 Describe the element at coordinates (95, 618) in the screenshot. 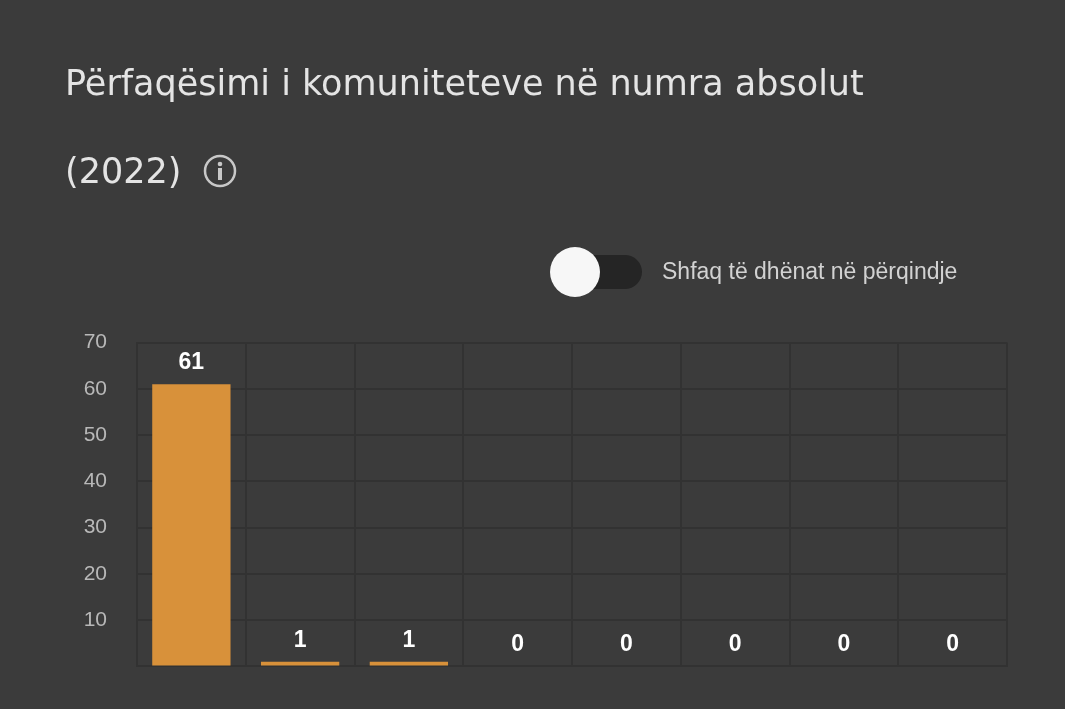

I see `y-tick-label: 10` at that location.